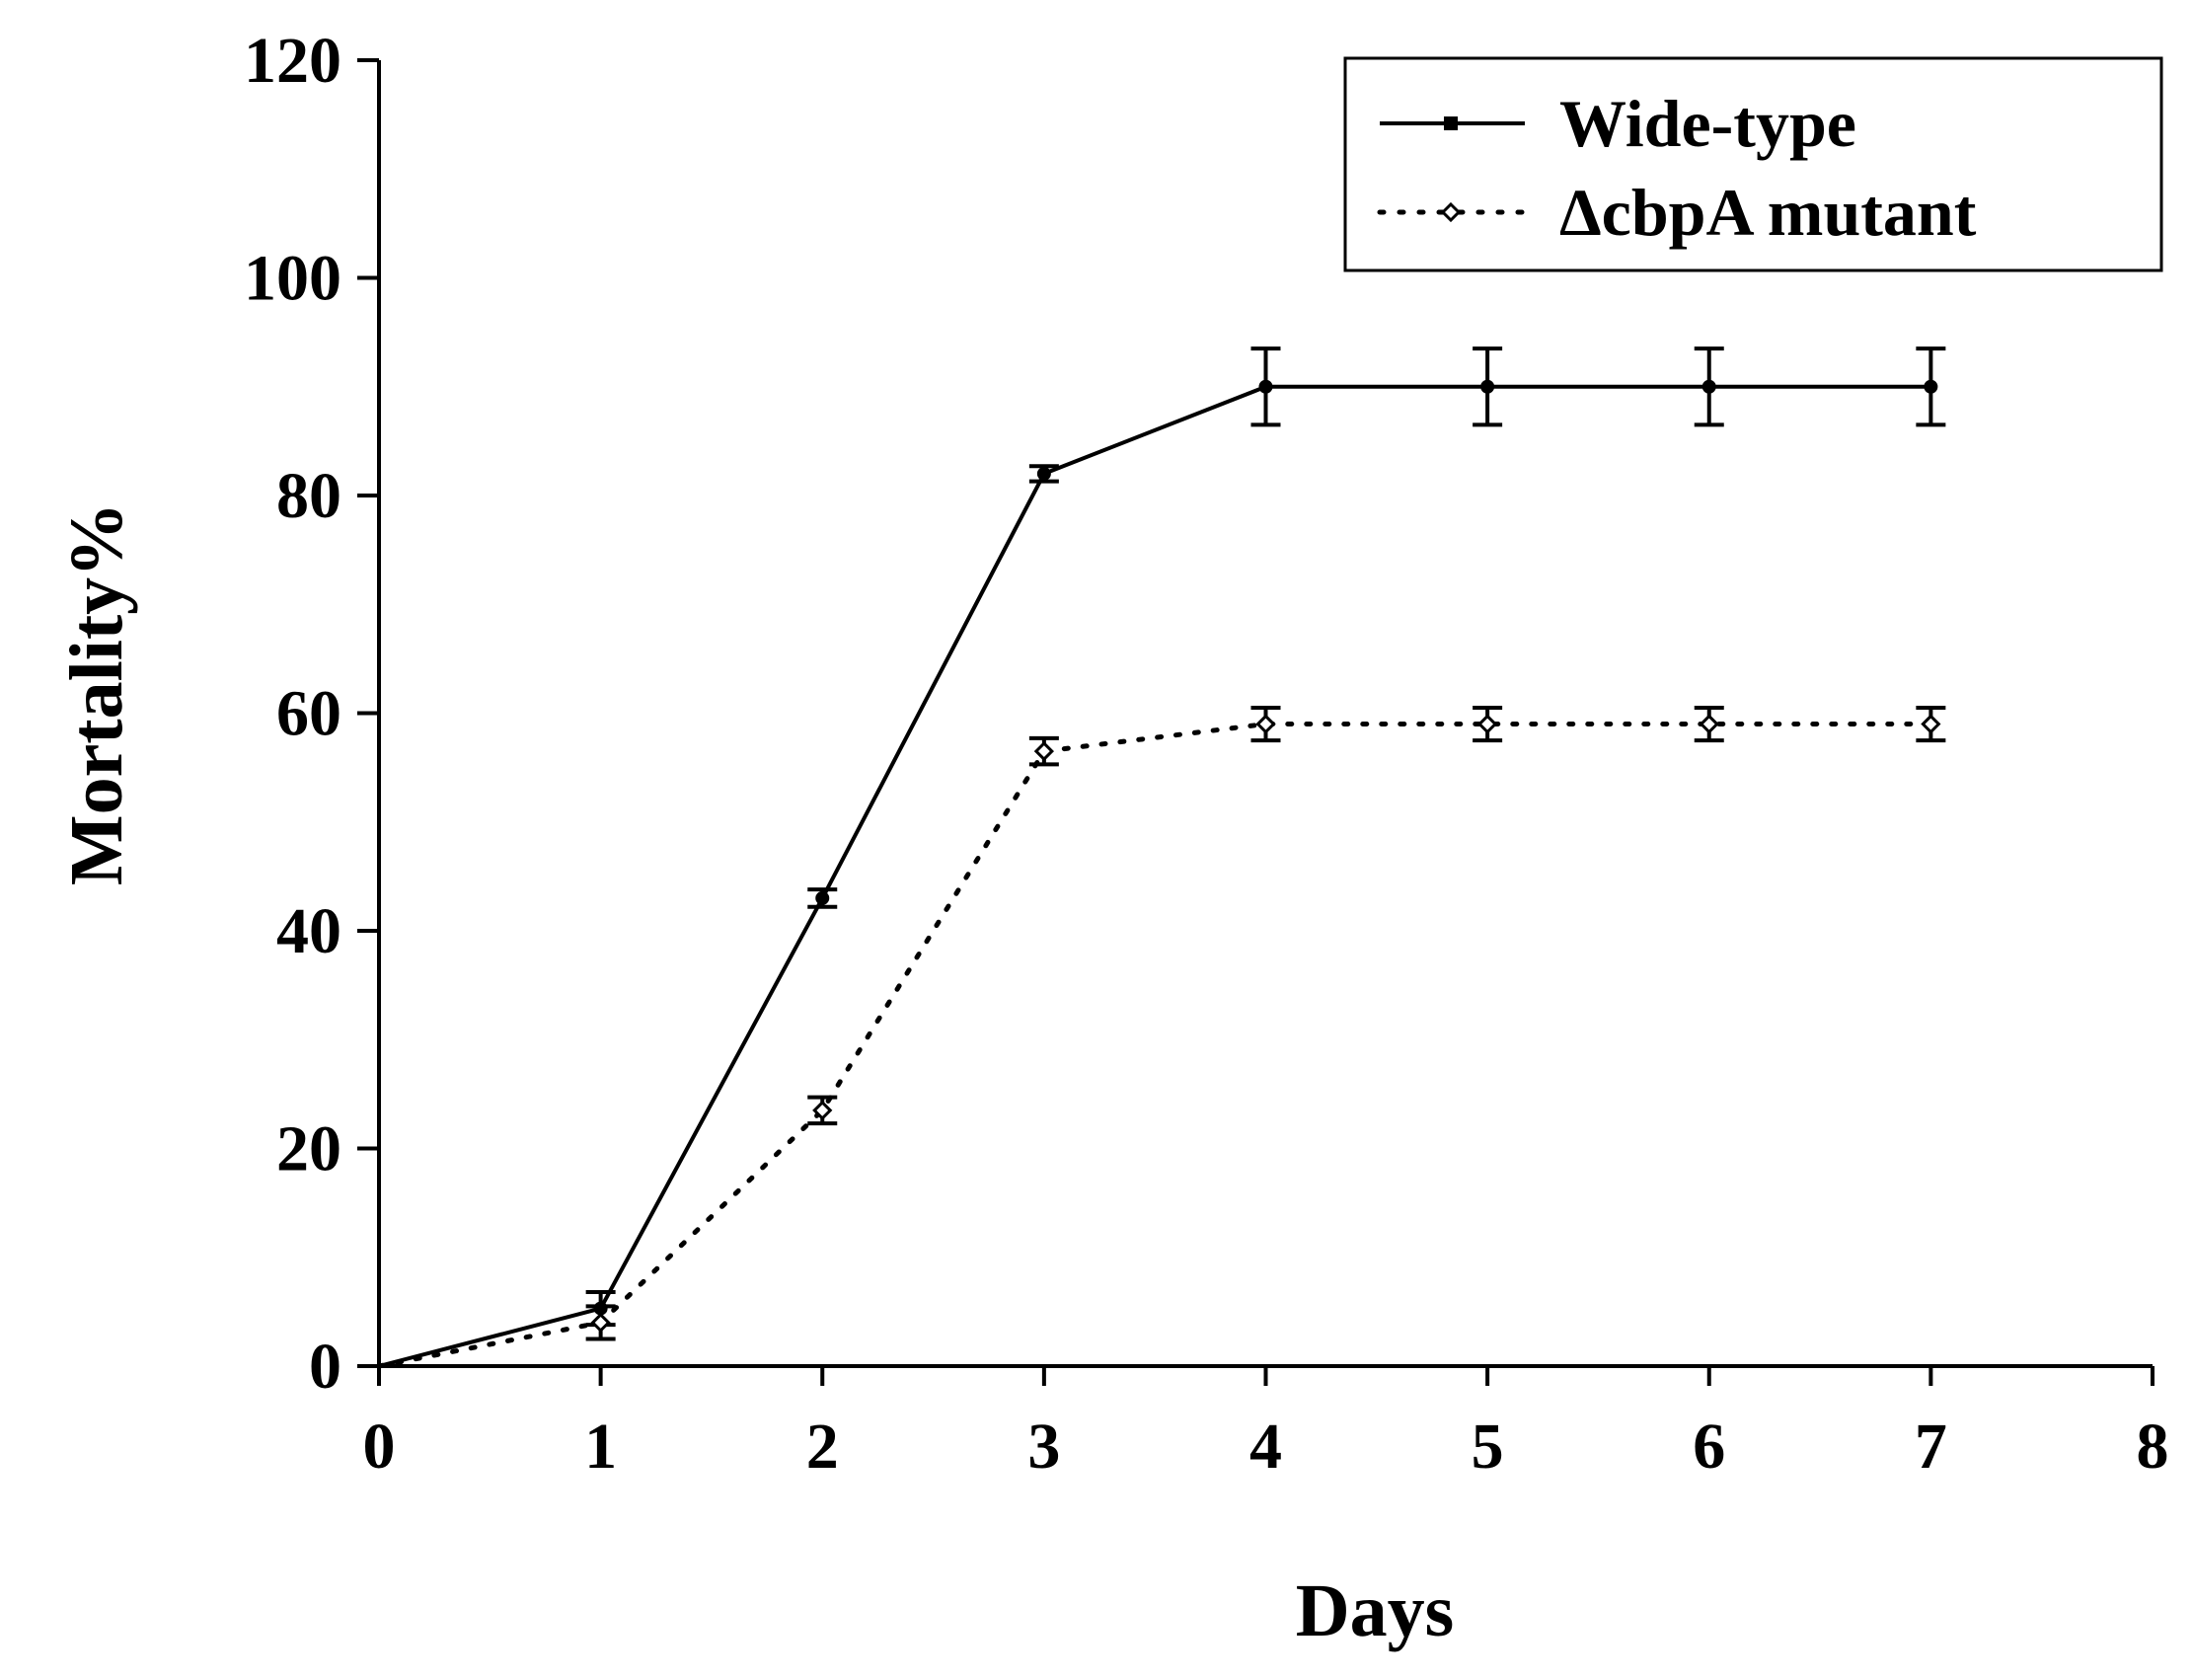 This screenshot has width=2192, height=1680. I want to click on y-tick-label: 60, so click(308, 714).